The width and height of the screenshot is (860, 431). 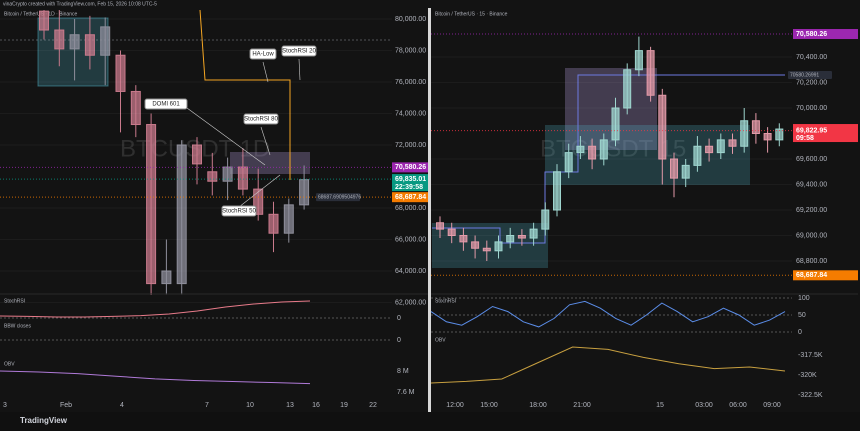 I want to click on obv-tick-label: 8 M, so click(x=403, y=371).